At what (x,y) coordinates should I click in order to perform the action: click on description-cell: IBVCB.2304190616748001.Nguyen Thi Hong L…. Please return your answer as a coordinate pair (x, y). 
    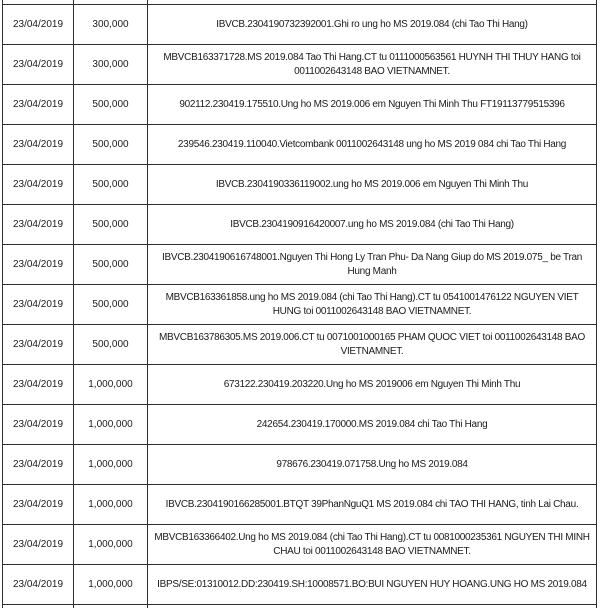
    Looking at the image, I should click on (372, 265).